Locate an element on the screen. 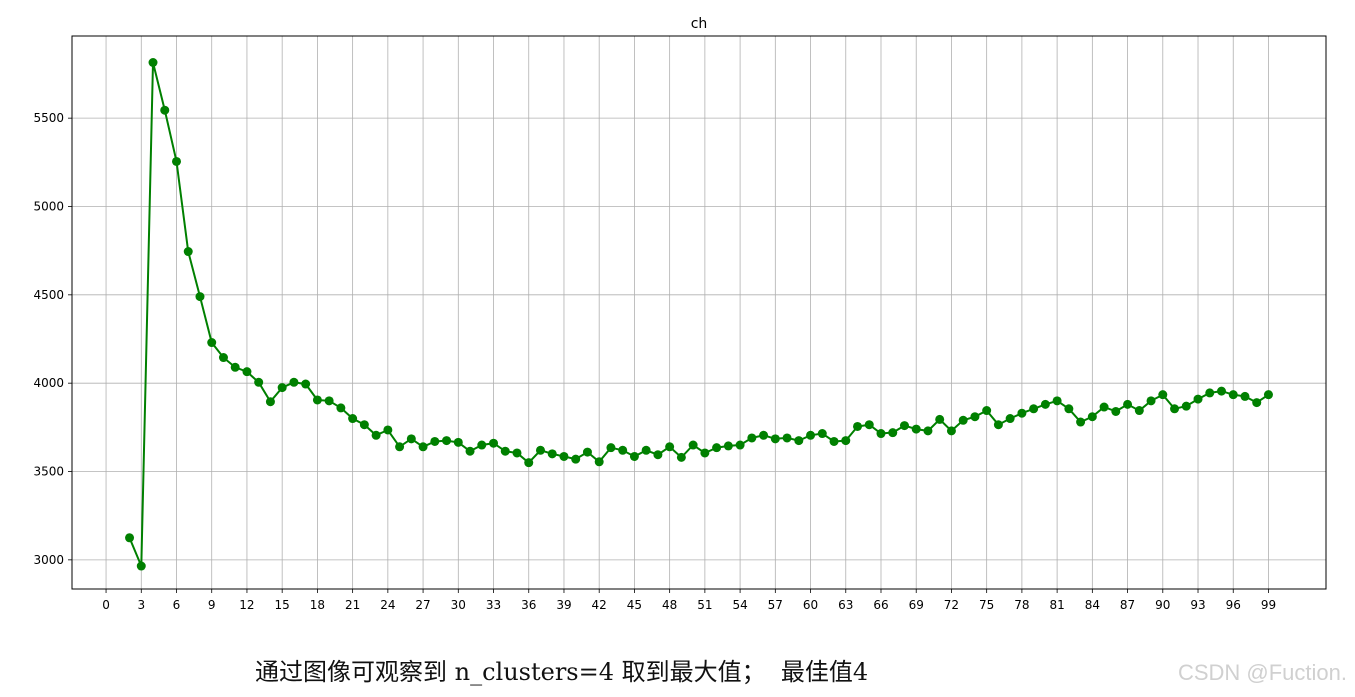 Image resolution: width=1355 pixels, height=697 pixels. x-tick-label: 30 is located at coordinates (458, 605).